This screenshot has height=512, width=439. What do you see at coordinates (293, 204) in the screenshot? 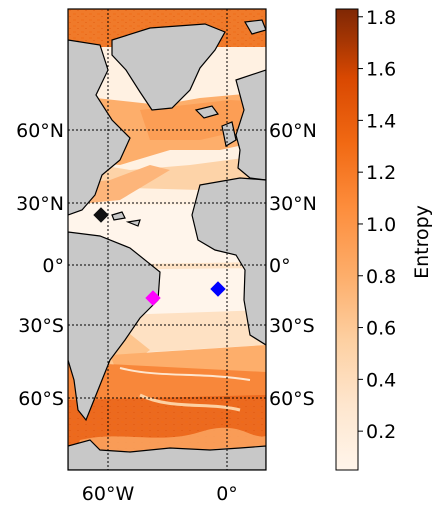
I see `lat-label-right-30n: 30°N` at bounding box center [293, 204].